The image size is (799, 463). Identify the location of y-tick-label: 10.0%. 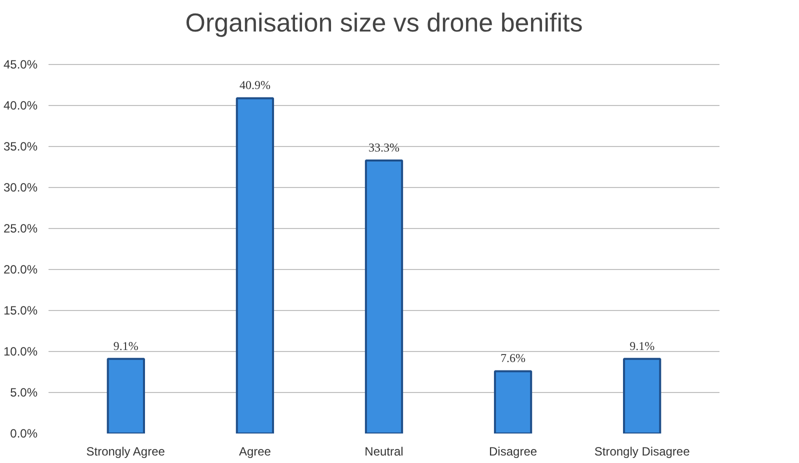
(20, 351).